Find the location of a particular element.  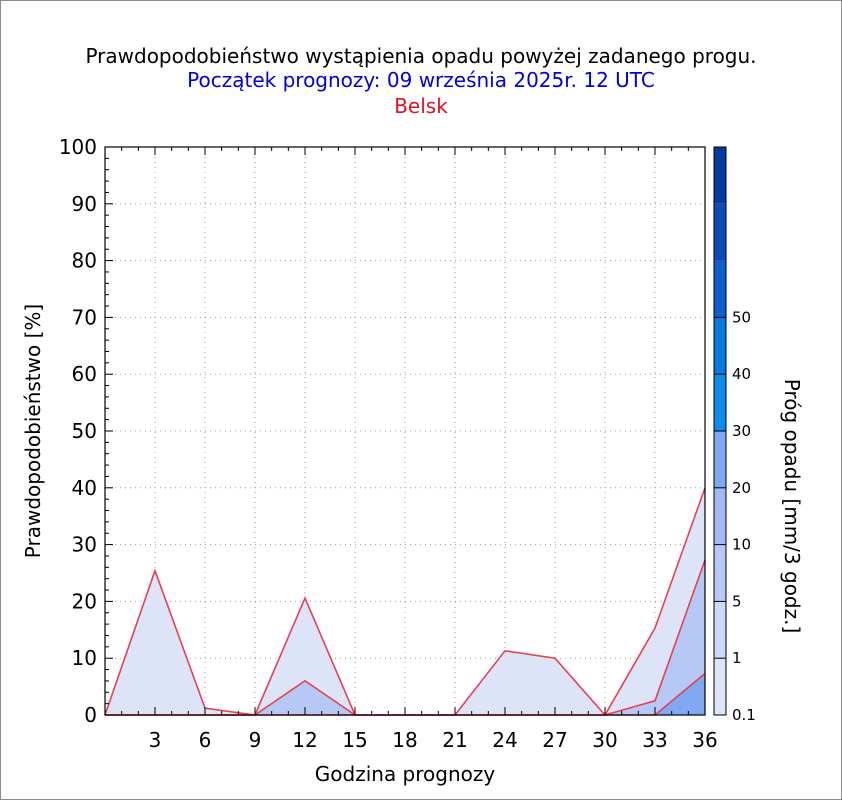

y-tick-label: 70 is located at coordinates (84, 317).